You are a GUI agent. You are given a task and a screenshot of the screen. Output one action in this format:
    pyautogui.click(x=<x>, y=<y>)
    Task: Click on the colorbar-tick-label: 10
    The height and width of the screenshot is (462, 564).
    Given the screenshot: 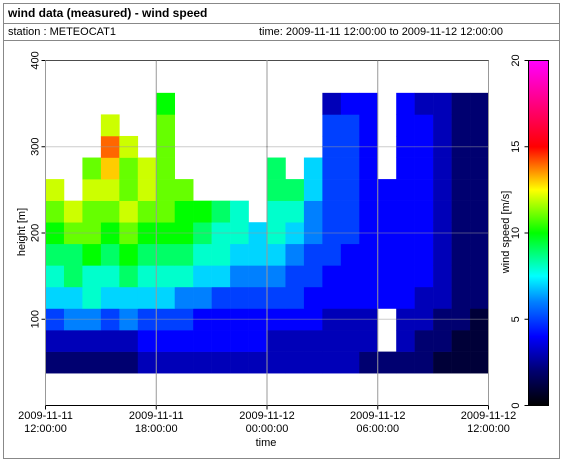 What is the action you would take?
    pyautogui.click(x=516, y=233)
    